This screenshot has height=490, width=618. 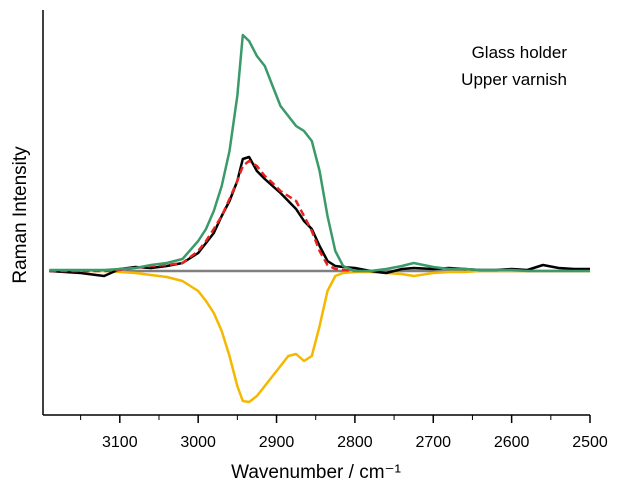 I want to click on x-axis-label: Wavenumber / cm⁻¹, so click(x=316, y=472).